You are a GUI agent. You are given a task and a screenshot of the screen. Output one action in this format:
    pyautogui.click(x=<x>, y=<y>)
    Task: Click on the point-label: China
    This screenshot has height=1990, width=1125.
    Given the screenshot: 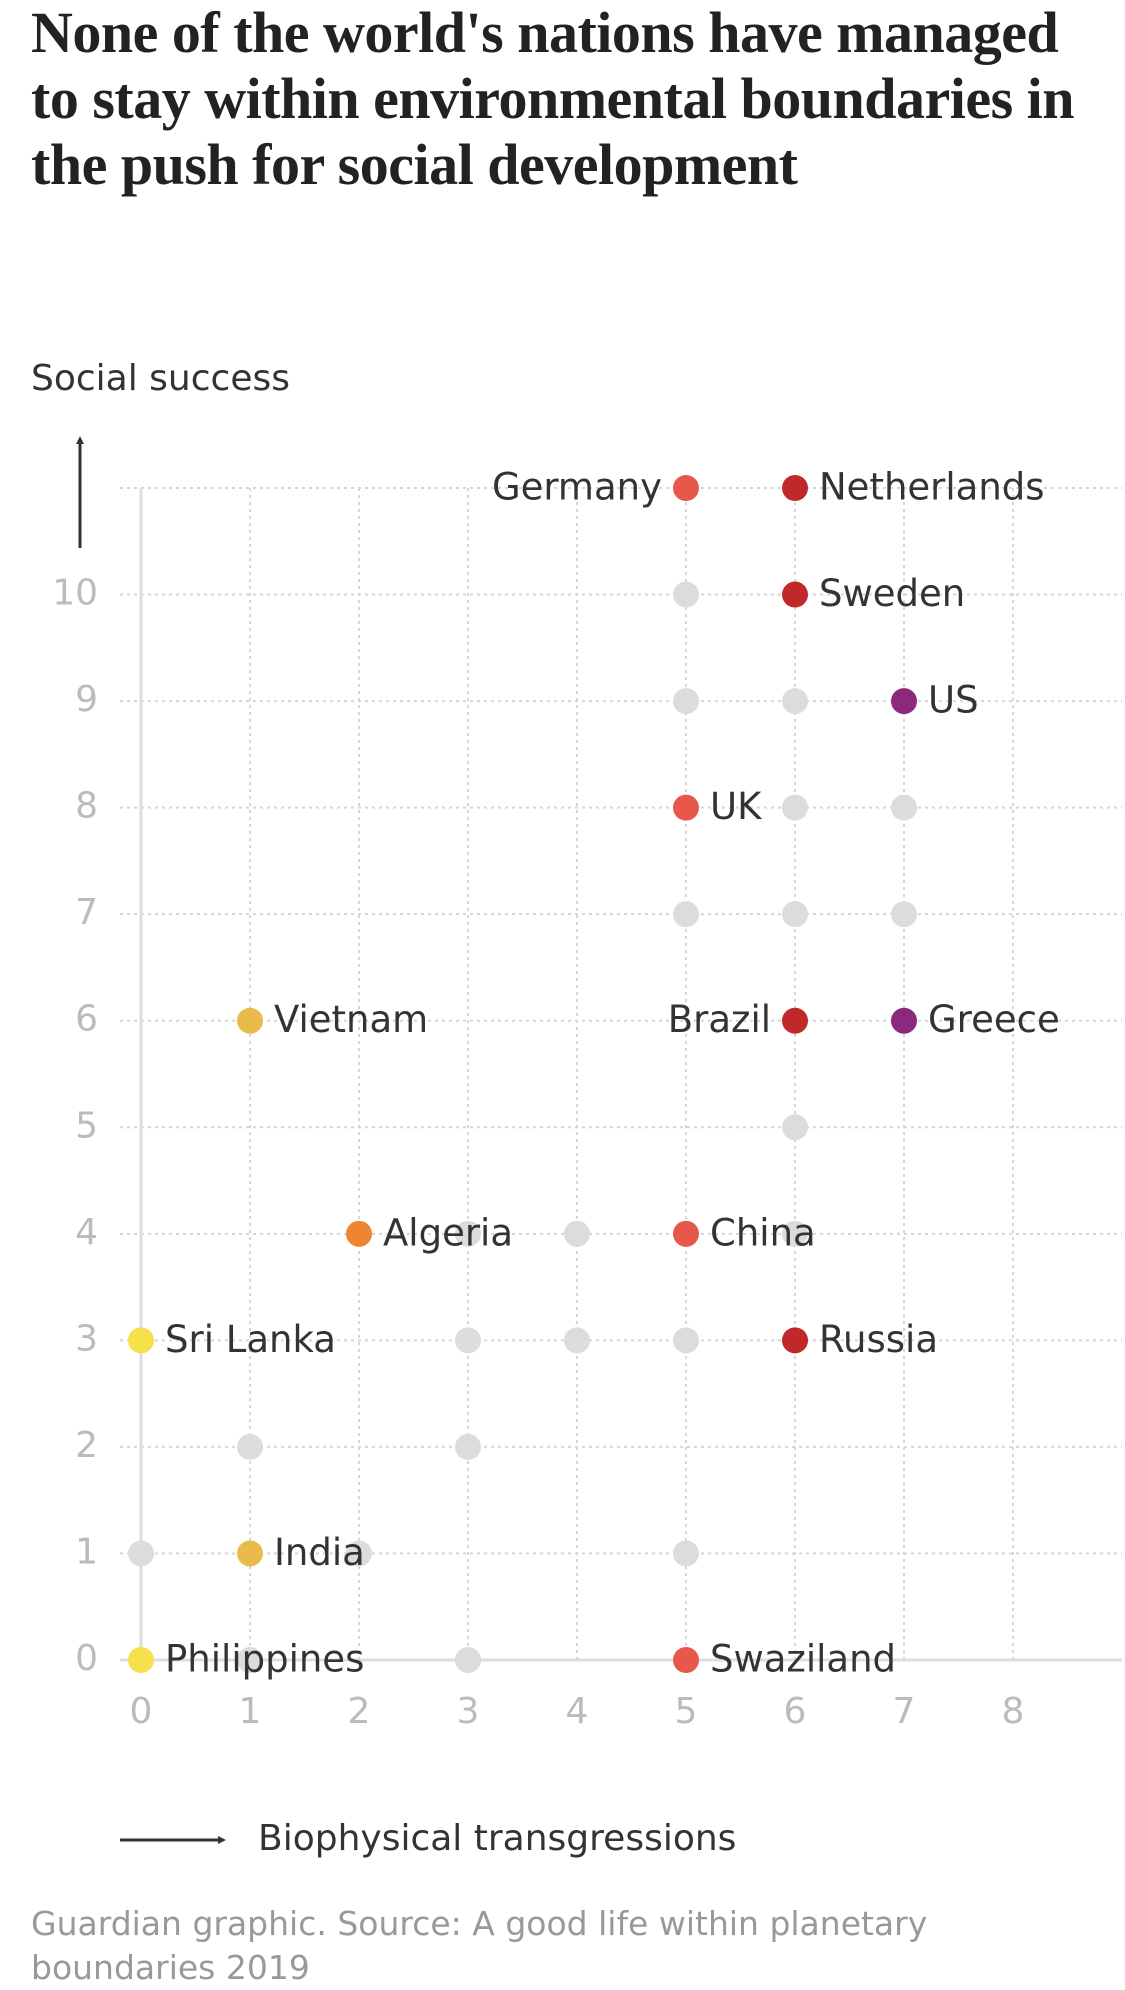 What is the action you would take?
    pyautogui.click(x=763, y=1232)
    